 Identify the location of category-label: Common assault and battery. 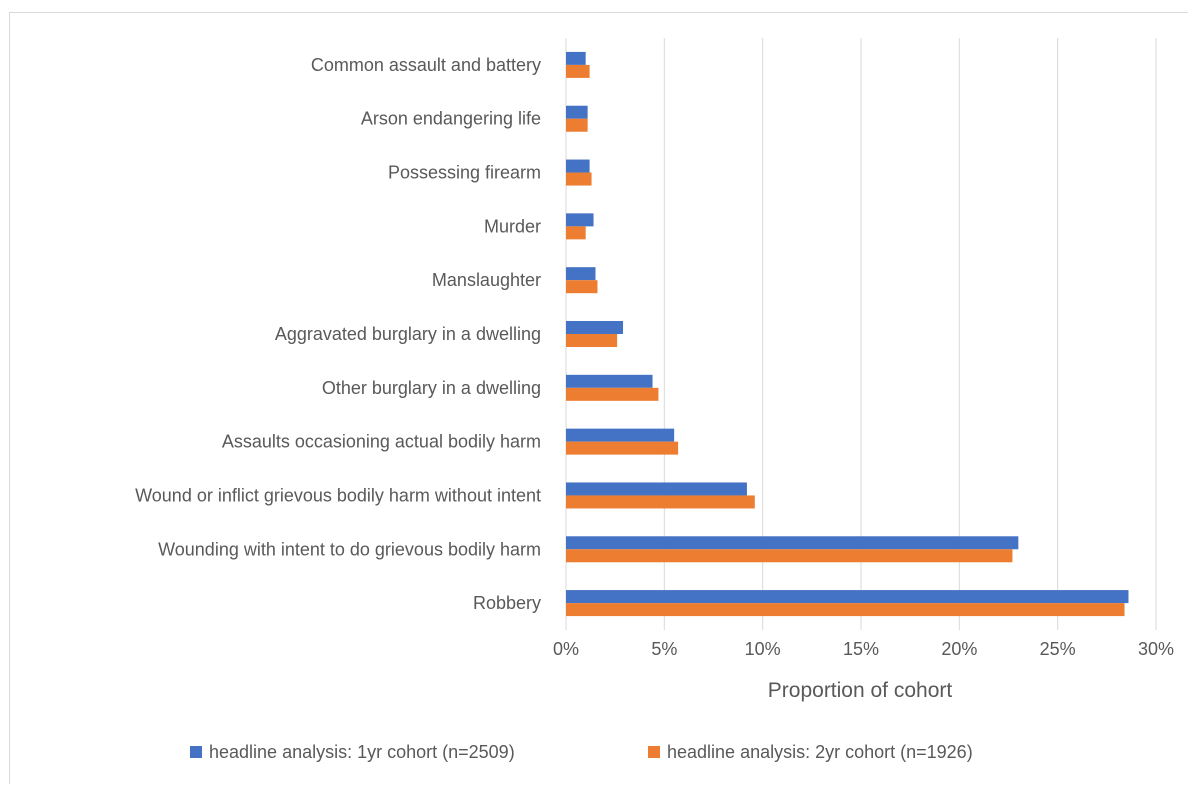
(426, 65).